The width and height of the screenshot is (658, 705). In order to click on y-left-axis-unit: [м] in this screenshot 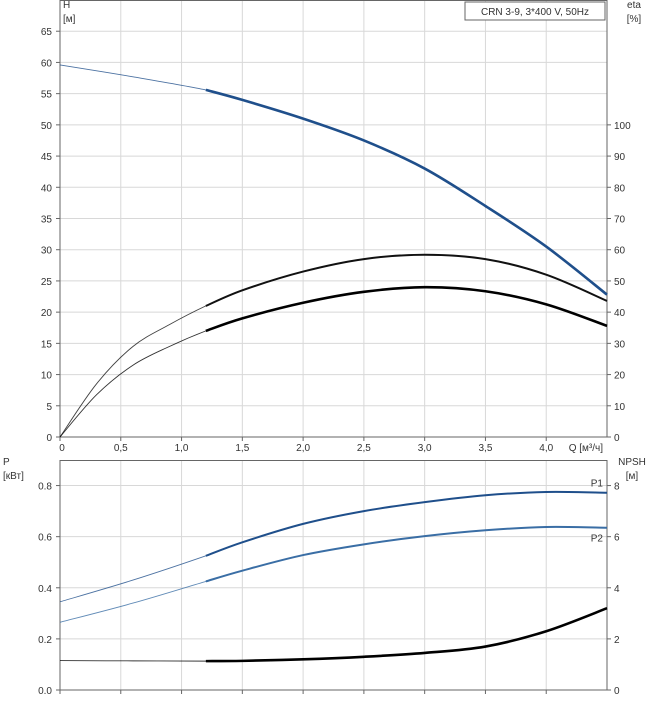, I will do `click(69, 19)`.